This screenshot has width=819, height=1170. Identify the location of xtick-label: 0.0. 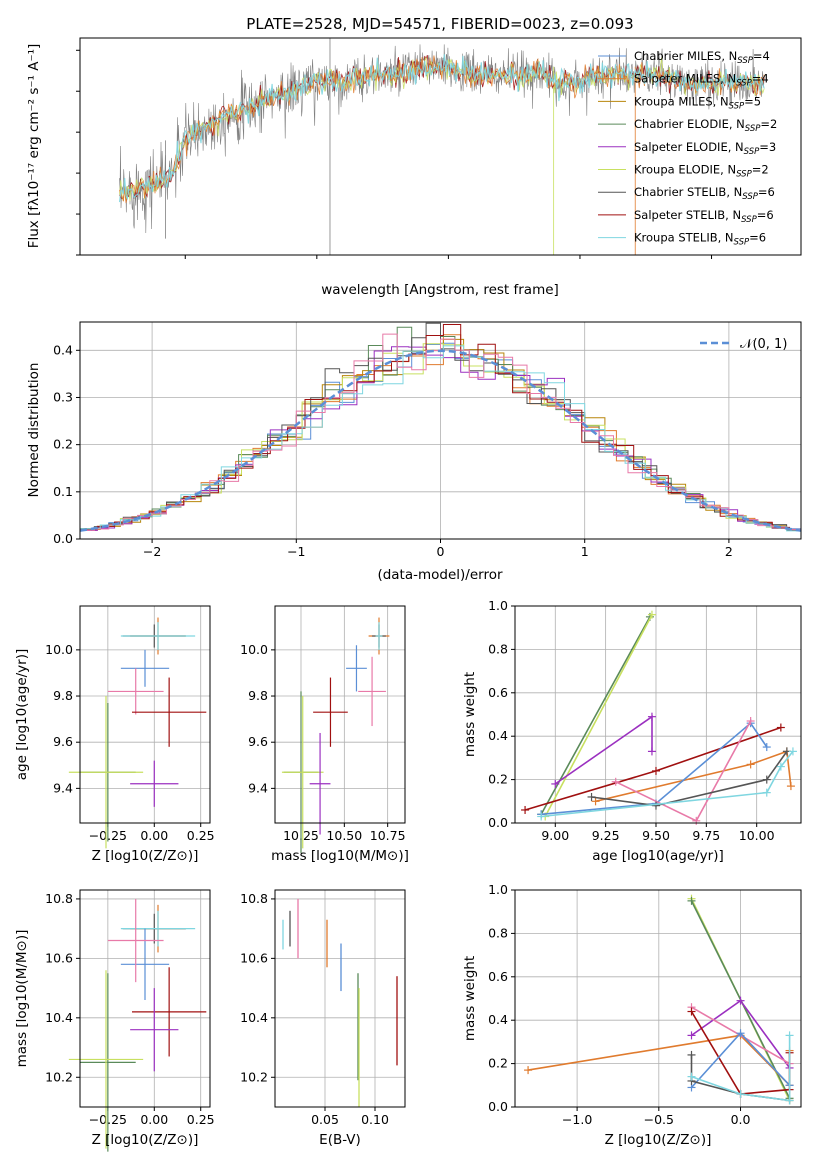
(741, 1119).